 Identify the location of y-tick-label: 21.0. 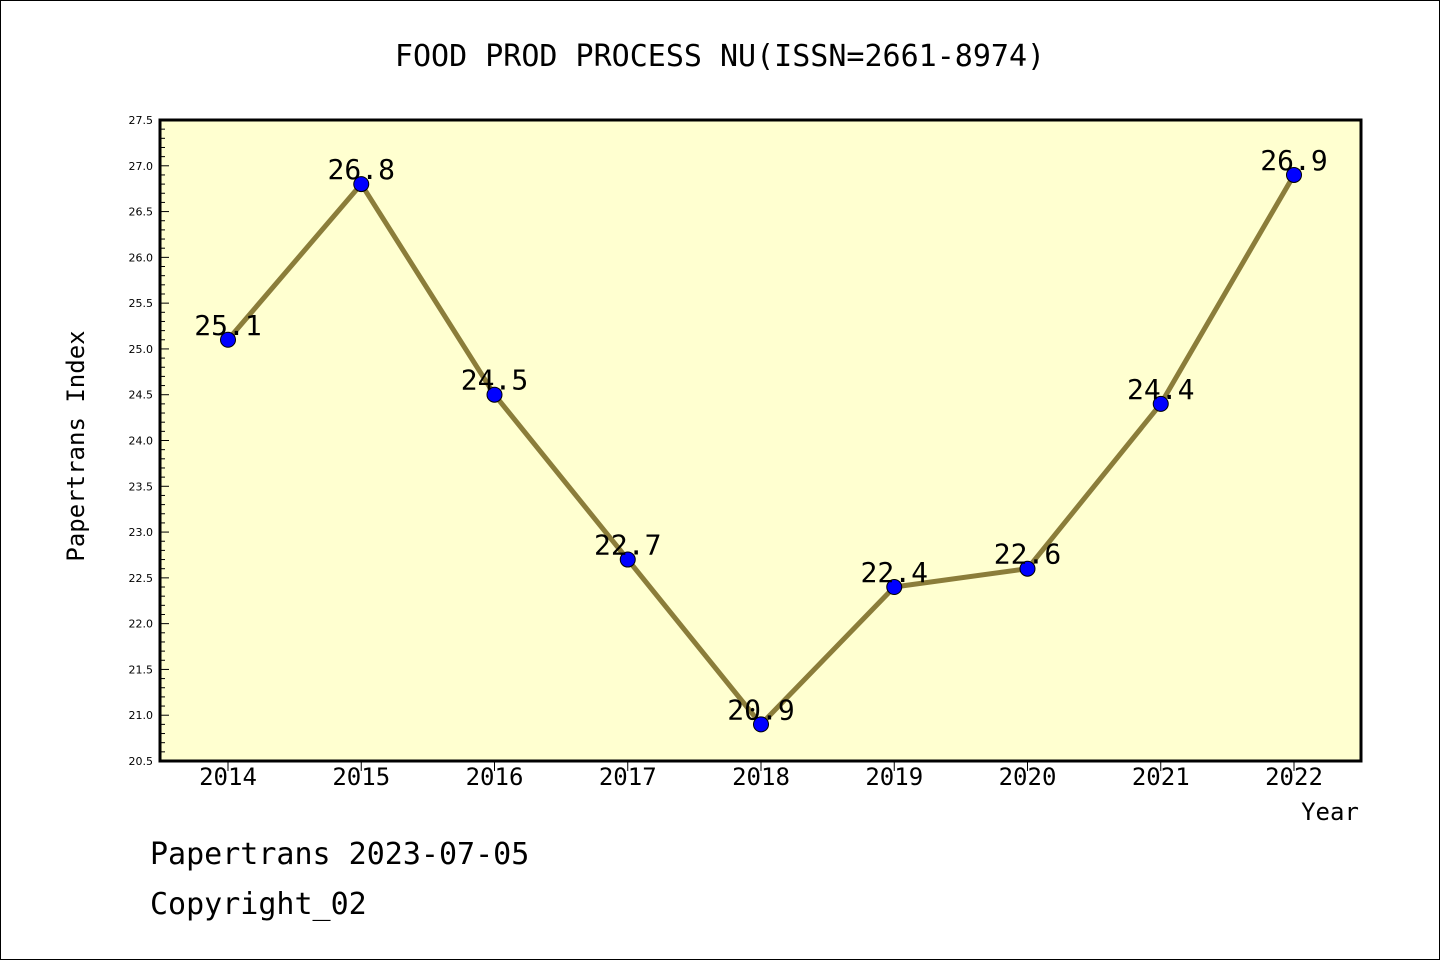
(141, 715).